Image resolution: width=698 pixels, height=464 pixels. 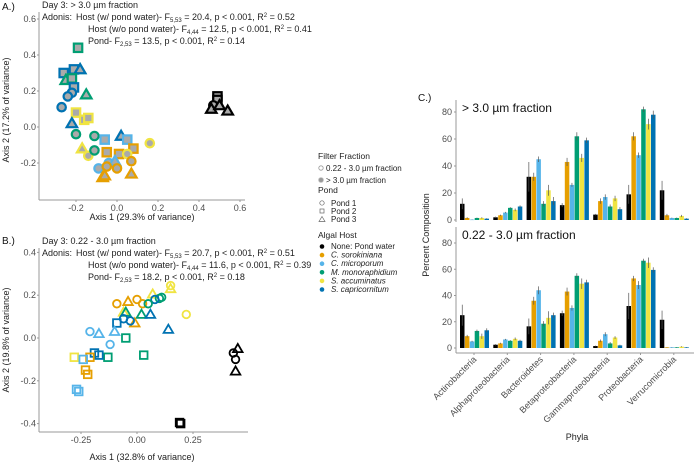 What do you see at coordinates (426, 235) in the screenshot?
I see `panel-c-ylabel: Percent Composition` at bounding box center [426, 235].